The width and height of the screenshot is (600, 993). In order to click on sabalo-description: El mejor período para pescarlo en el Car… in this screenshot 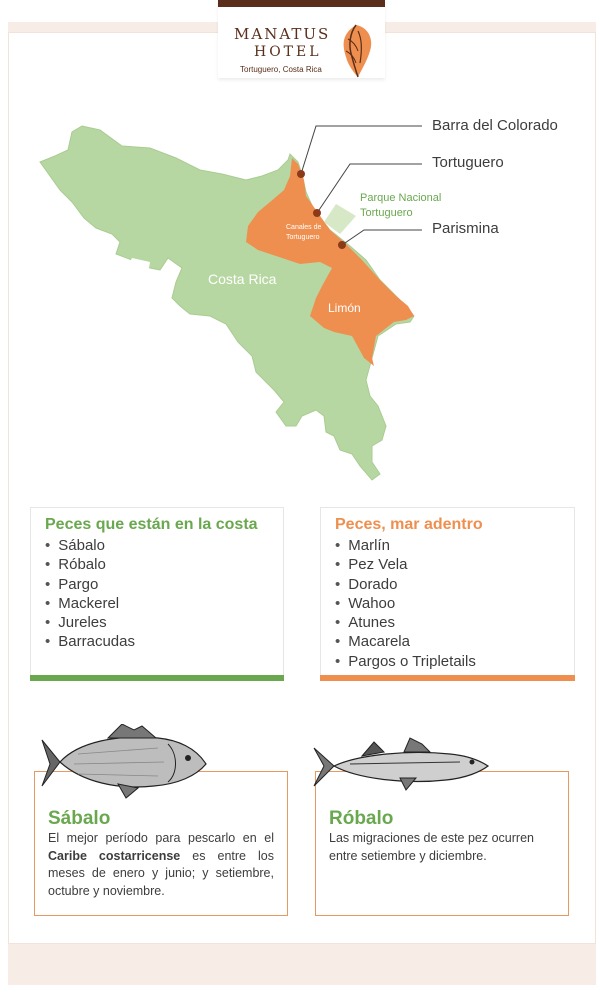, I will do `click(161, 864)`.